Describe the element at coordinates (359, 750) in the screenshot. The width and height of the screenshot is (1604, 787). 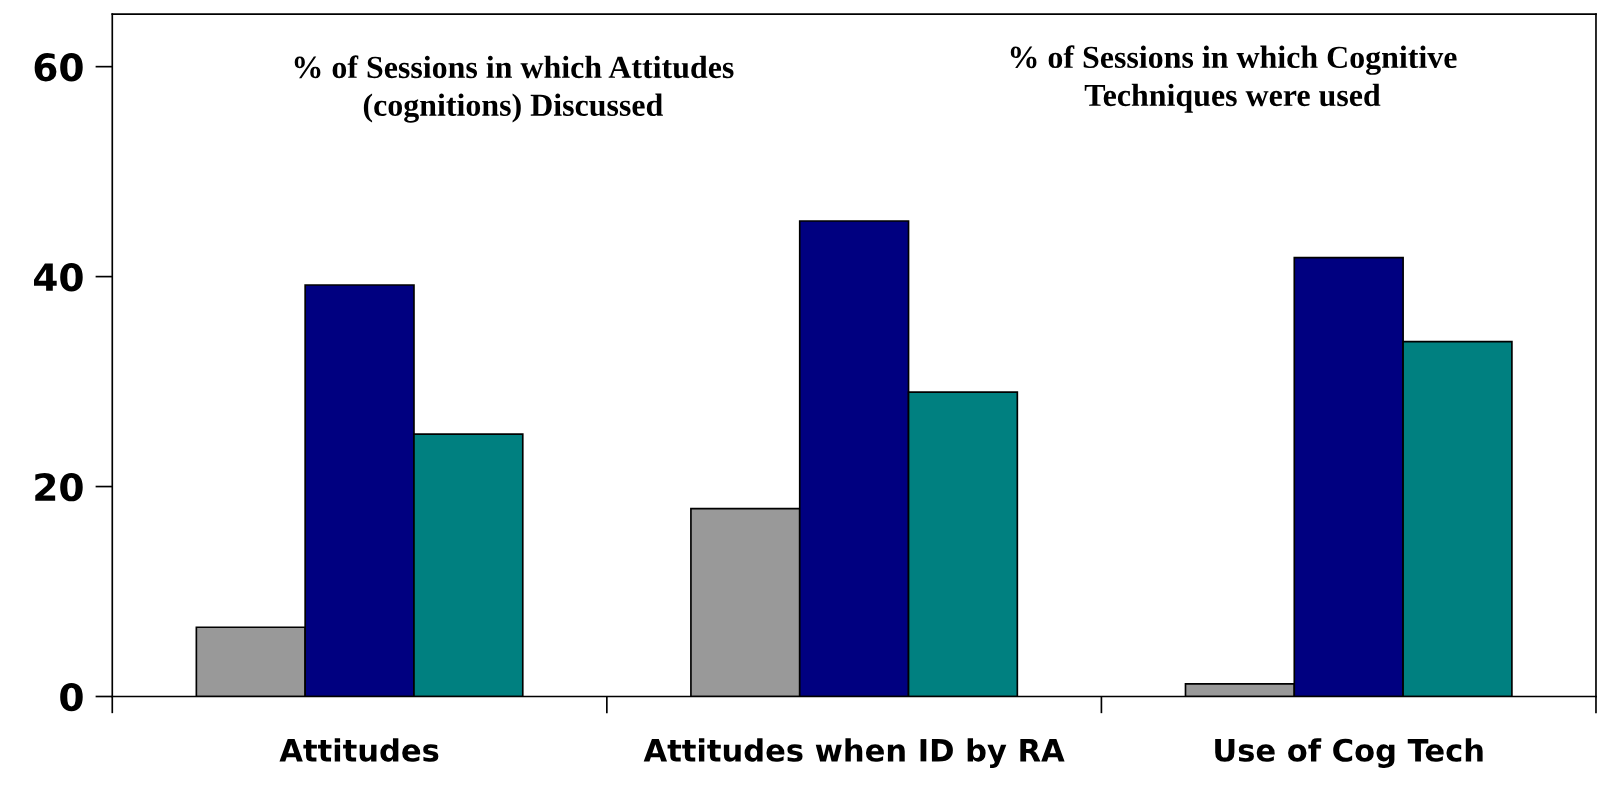
I see `x-tick-label: Attitudes` at that location.